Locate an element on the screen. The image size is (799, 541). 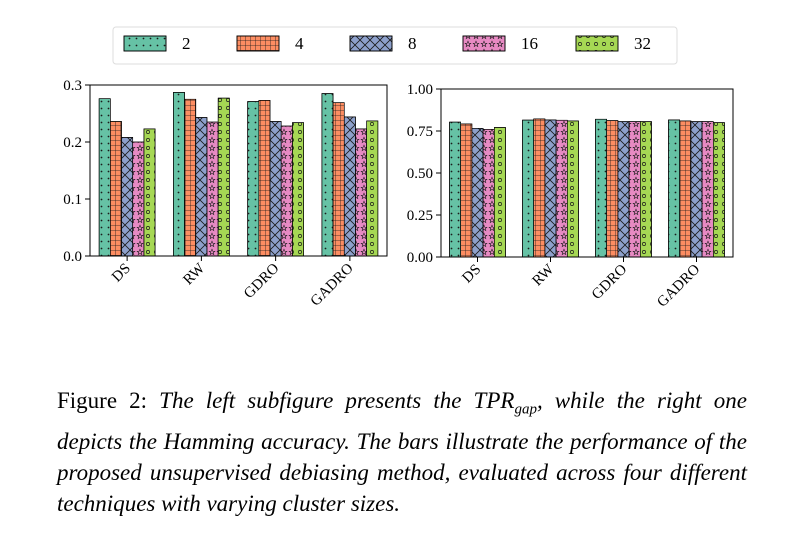
right-bars is located at coordinates (587, 188).